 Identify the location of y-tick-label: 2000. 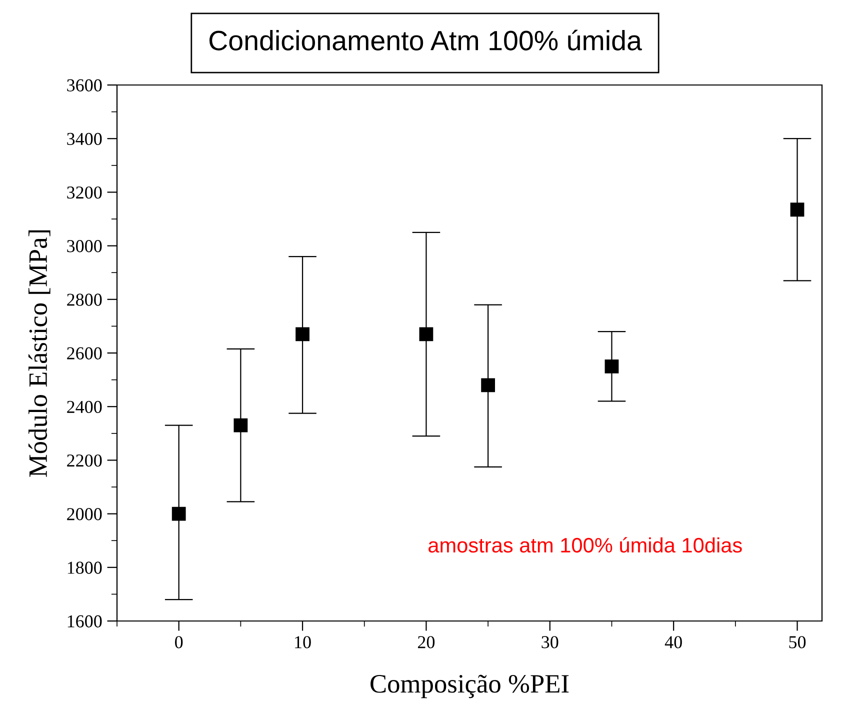
(84, 514).